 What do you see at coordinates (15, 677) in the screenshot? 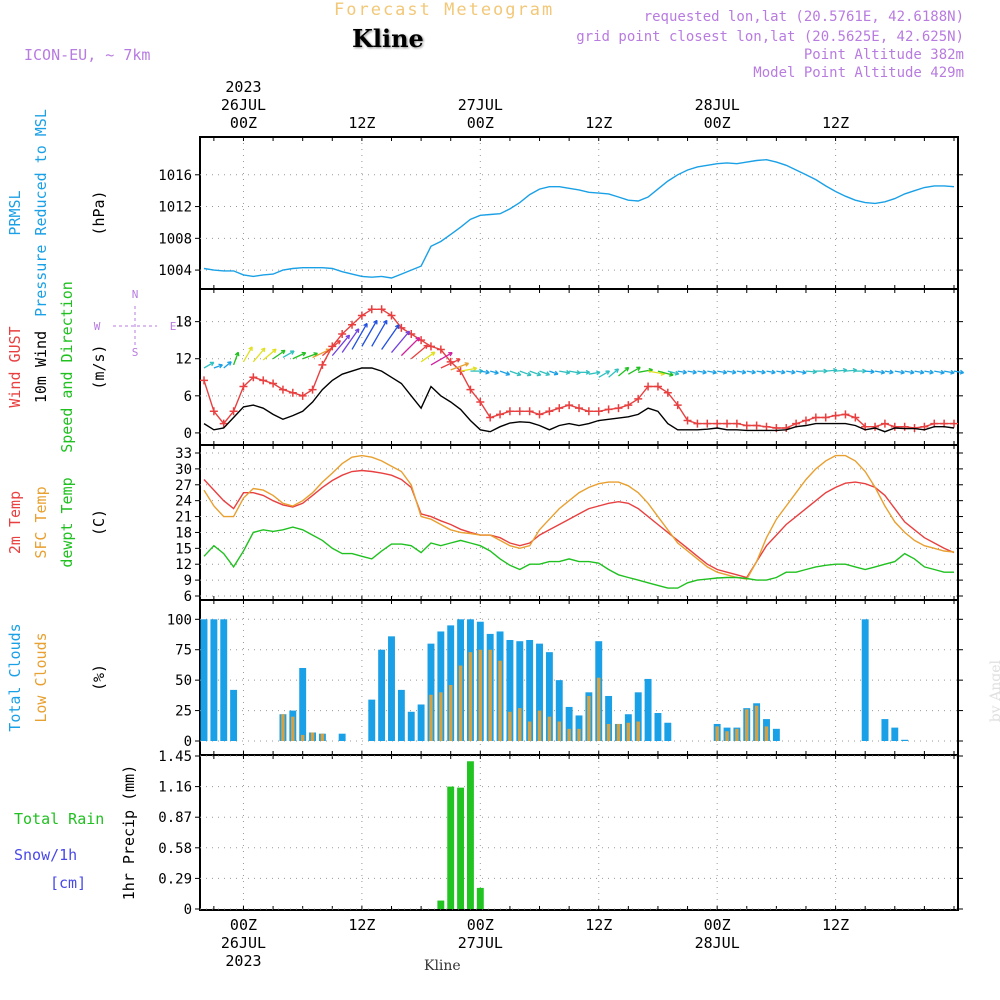
I see `axis-title: Total Clouds` at bounding box center [15, 677].